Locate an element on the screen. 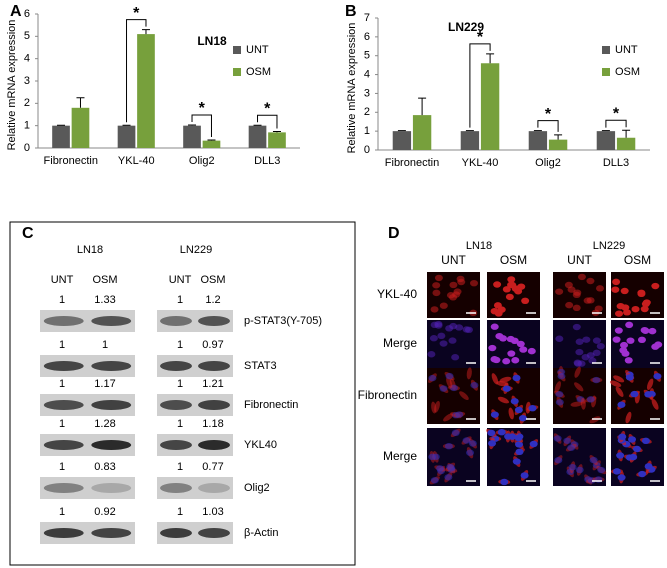 The height and width of the screenshot is (568, 667). cell-line: LN229 is located at coordinates (196, 250).